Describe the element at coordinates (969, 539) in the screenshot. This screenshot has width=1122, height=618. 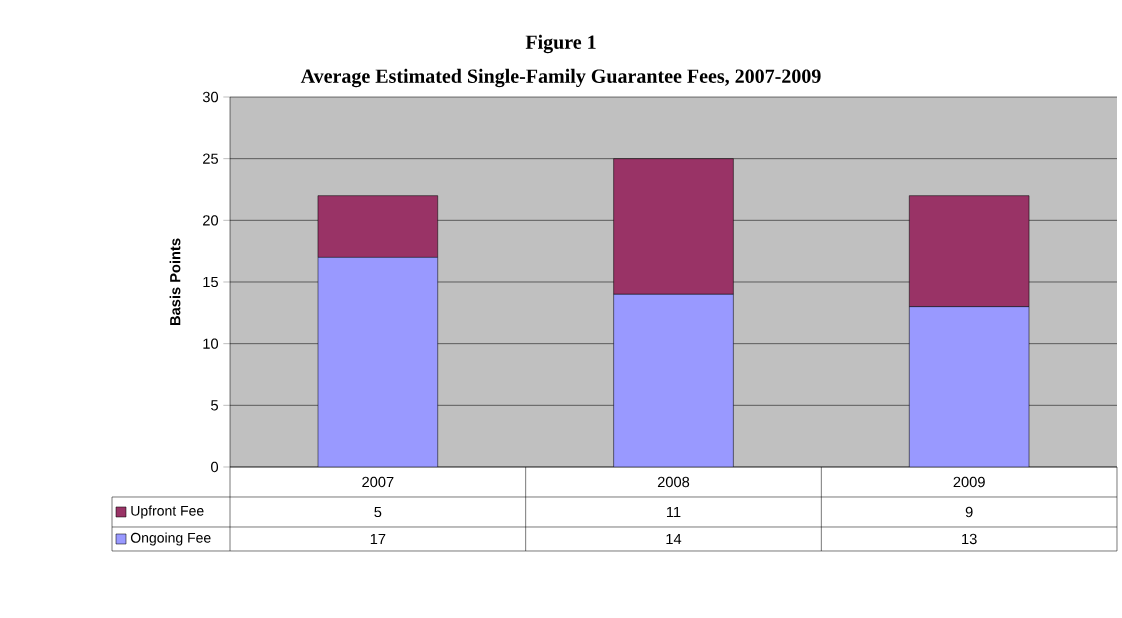
I see `data-label: 13` at that location.